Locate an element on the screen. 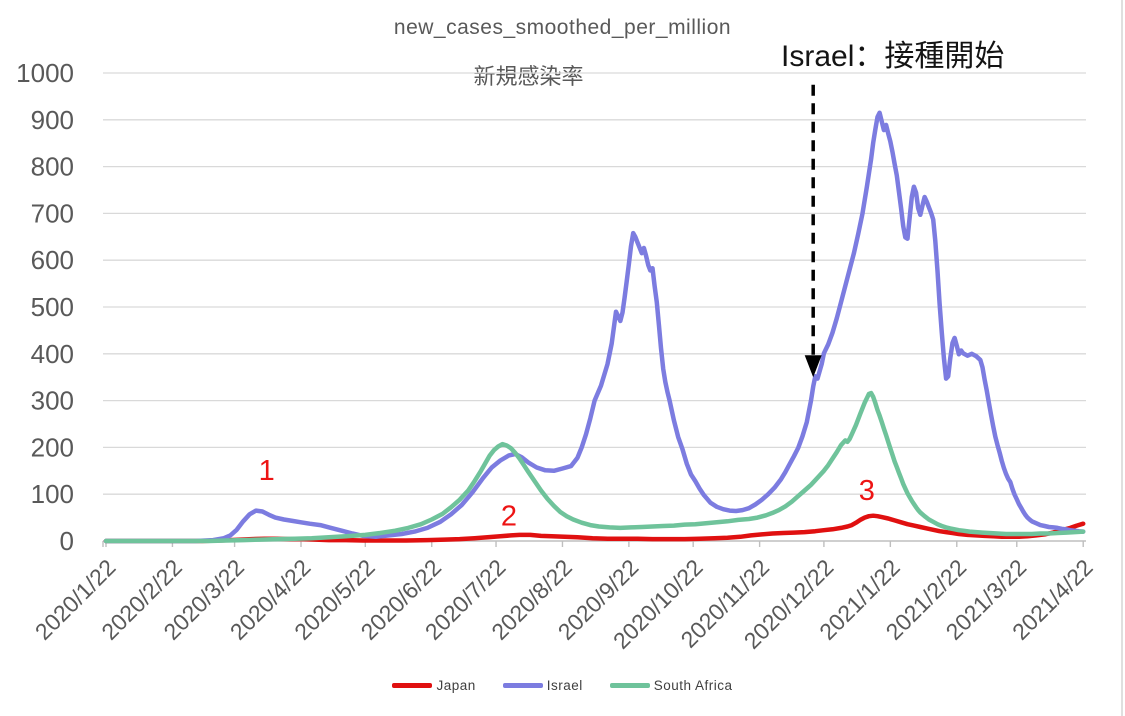  legend-label-south-africa: South Africa is located at coordinates (693, 685).